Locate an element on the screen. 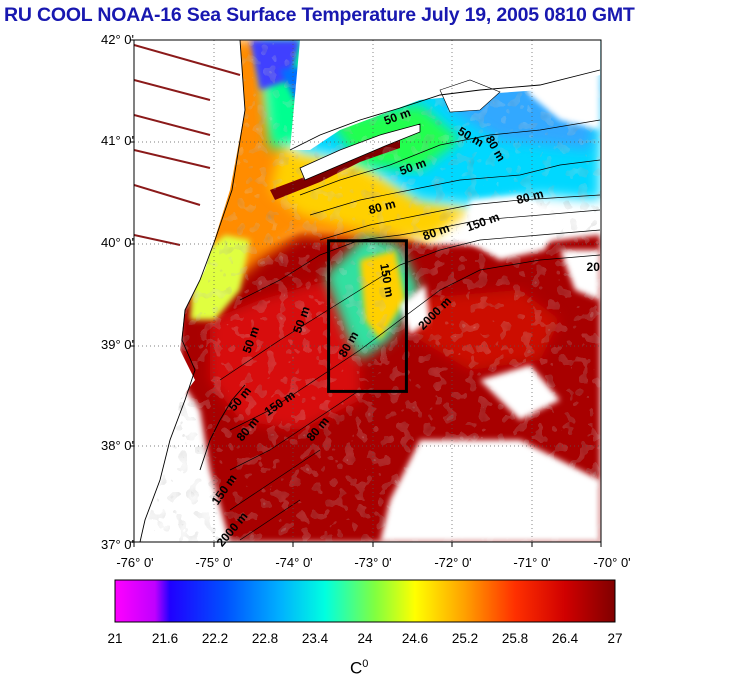 The image size is (734, 680). lat-tick-label: 41° 0' is located at coordinates (117, 140).